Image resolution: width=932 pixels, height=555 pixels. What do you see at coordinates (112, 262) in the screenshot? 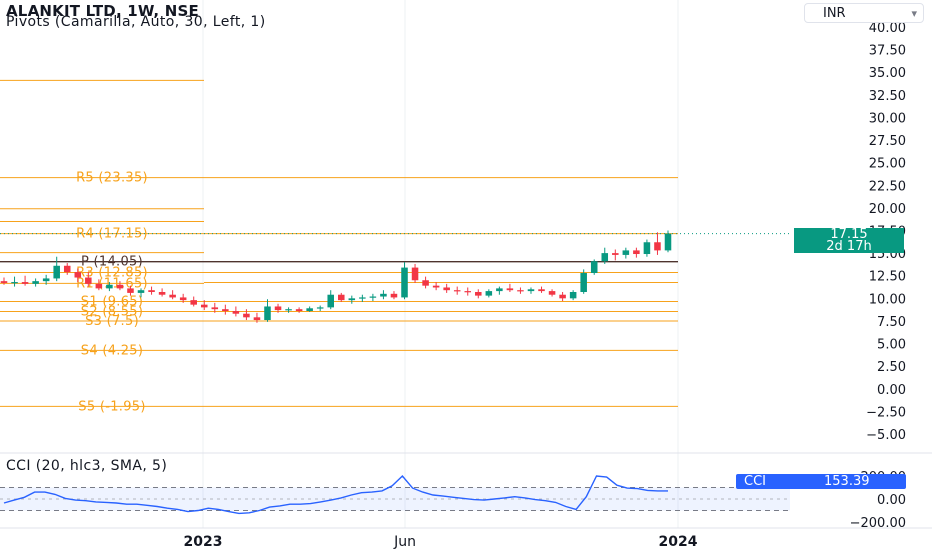
I see `pivot-level-label: P (14.05)` at bounding box center [112, 262].